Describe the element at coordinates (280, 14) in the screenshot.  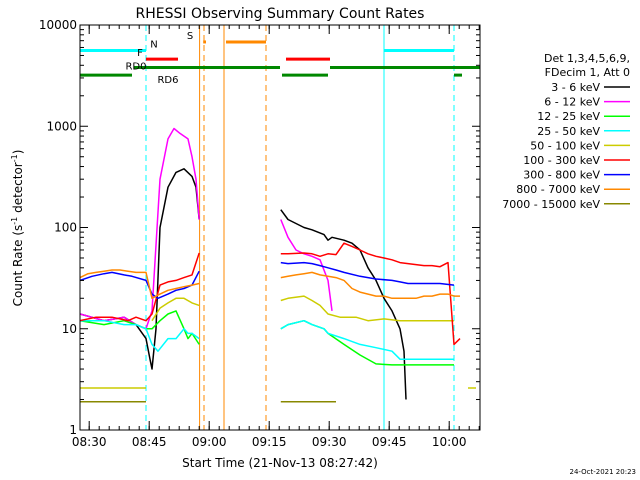
I see `chart-title: RHESSI Observing Summary Count Rates` at that location.